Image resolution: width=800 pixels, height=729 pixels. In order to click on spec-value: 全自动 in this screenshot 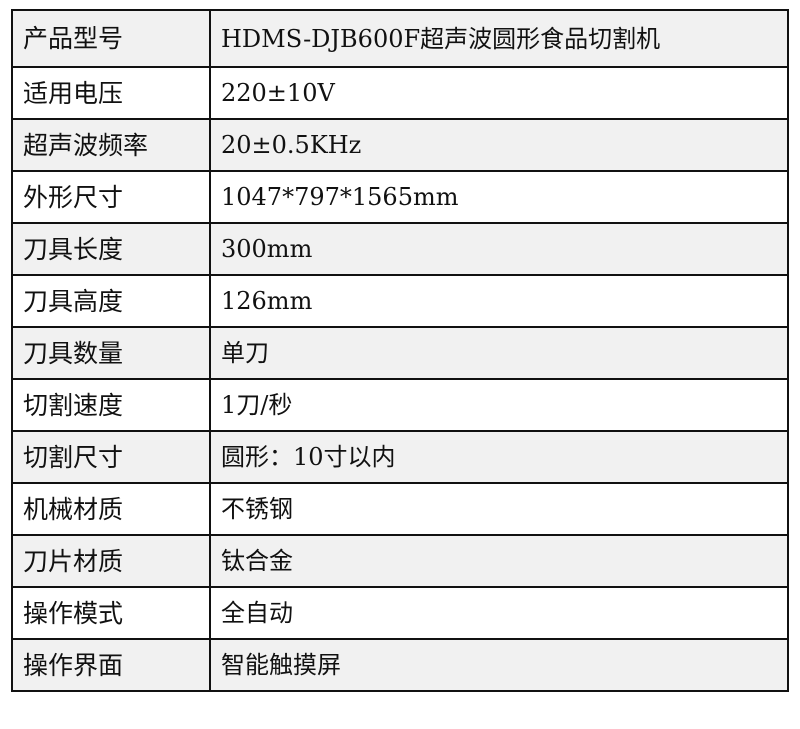, I will do `click(499, 613)`.